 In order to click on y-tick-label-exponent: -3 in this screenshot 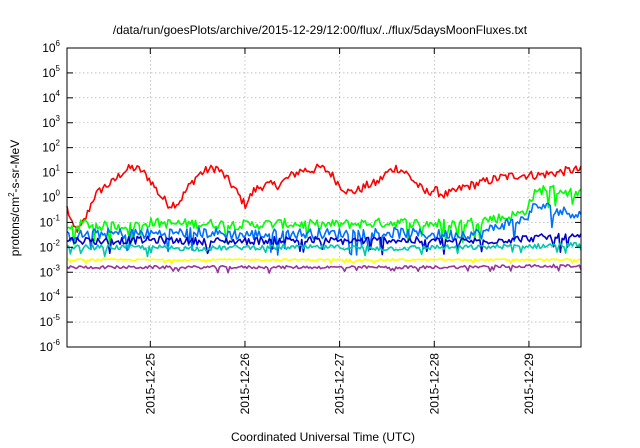, I will do `click(57, 267)`.